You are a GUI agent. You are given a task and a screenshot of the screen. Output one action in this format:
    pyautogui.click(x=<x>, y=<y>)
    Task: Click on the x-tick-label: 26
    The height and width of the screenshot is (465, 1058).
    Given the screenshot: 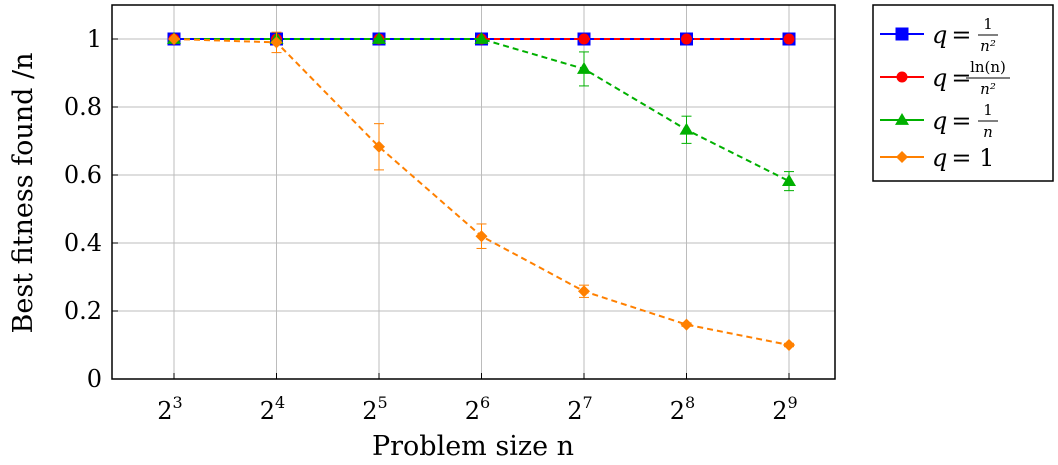 What is the action you would take?
    pyautogui.click(x=477, y=409)
    